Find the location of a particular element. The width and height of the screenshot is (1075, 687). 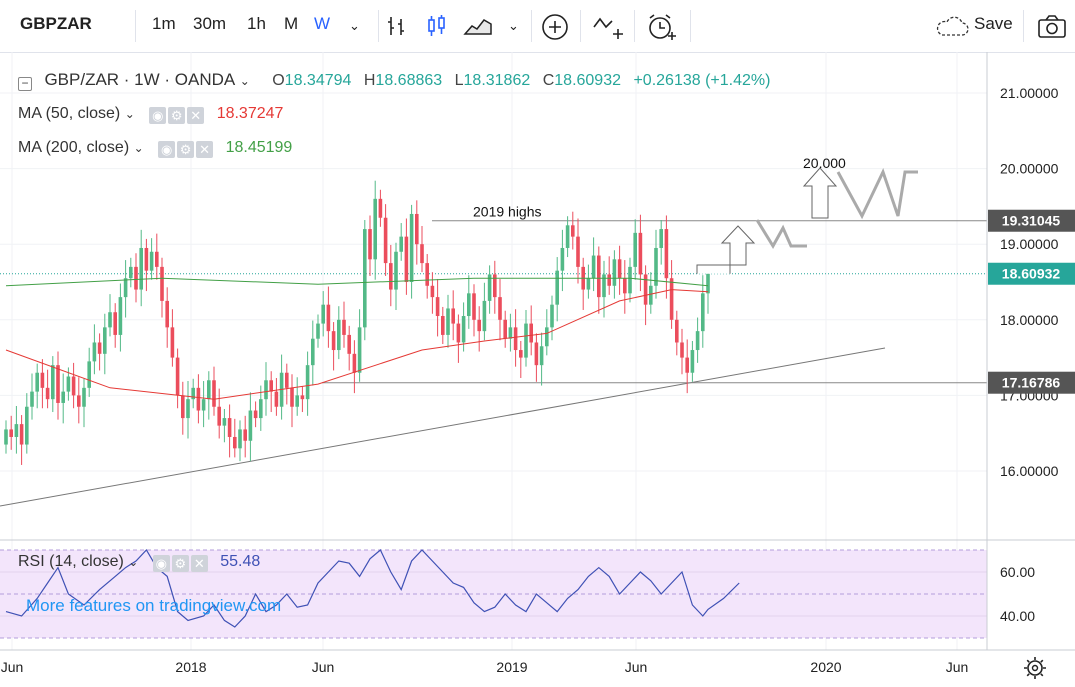

rsi-tick-label: 40.00 is located at coordinates (1017, 616).